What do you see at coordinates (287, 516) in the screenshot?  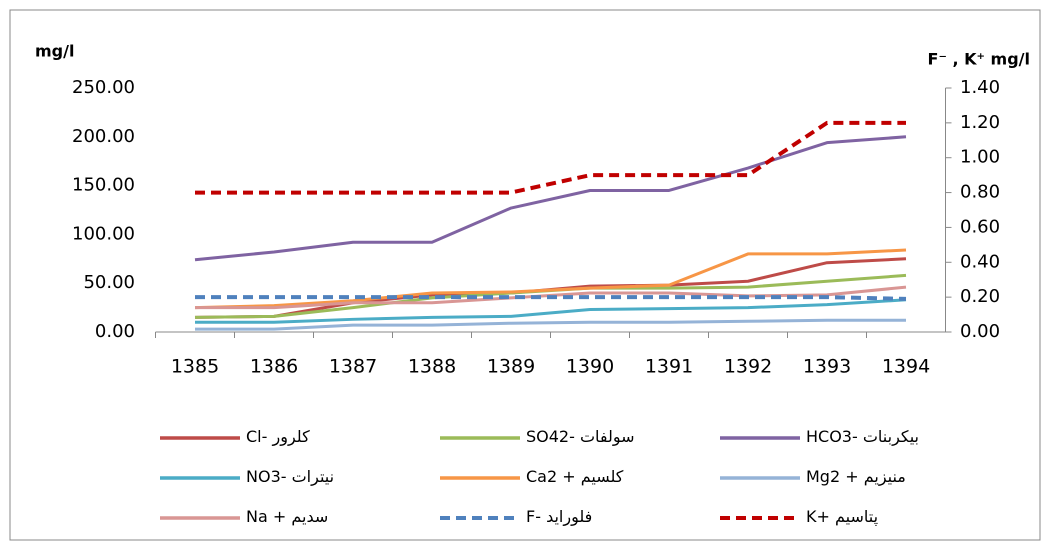 I see `legend-label: سدیم + Na` at bounding box center [287, 516].